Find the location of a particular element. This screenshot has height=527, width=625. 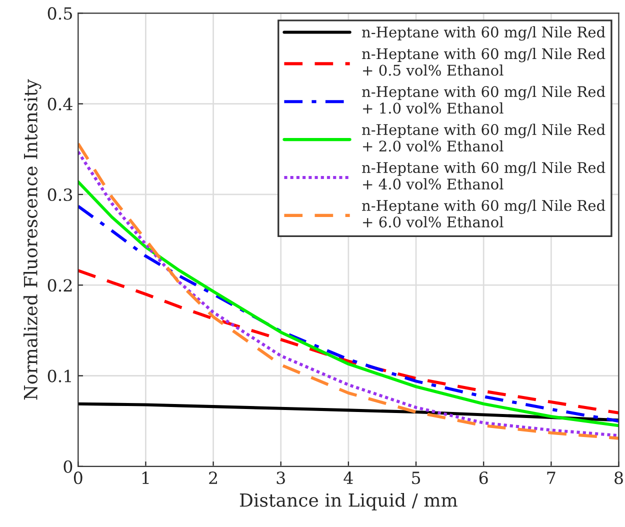

y-tick-label: 0.5 is located at coordinates (60, 13).